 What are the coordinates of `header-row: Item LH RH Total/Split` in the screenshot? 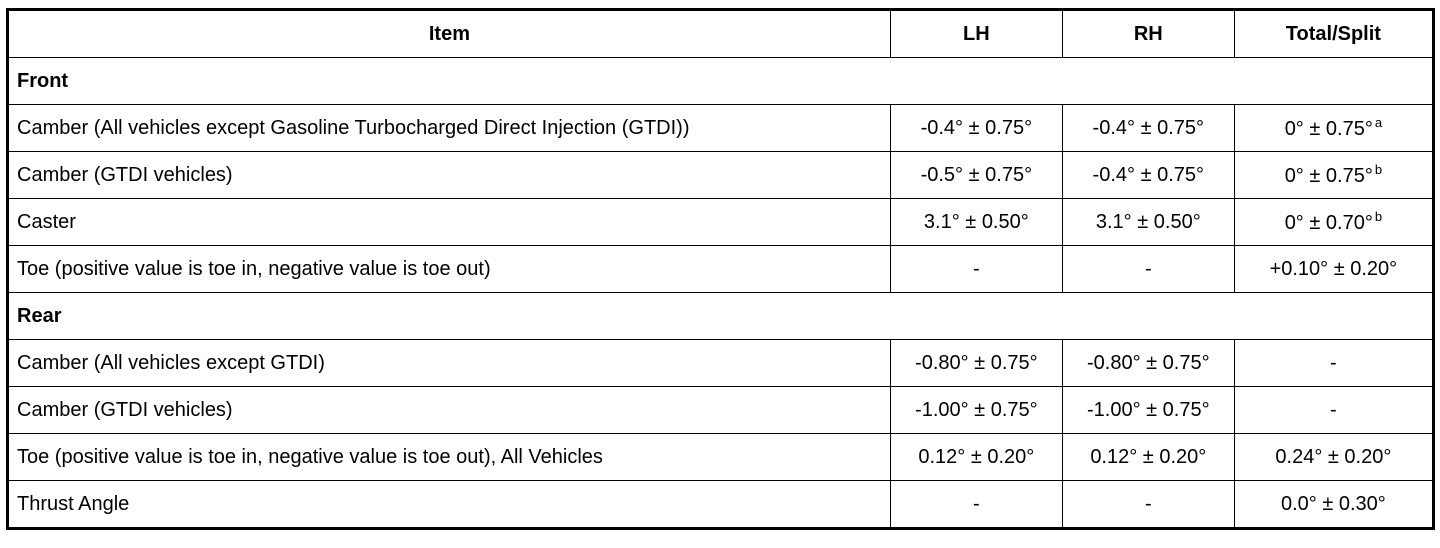 It's located at (721, 33).